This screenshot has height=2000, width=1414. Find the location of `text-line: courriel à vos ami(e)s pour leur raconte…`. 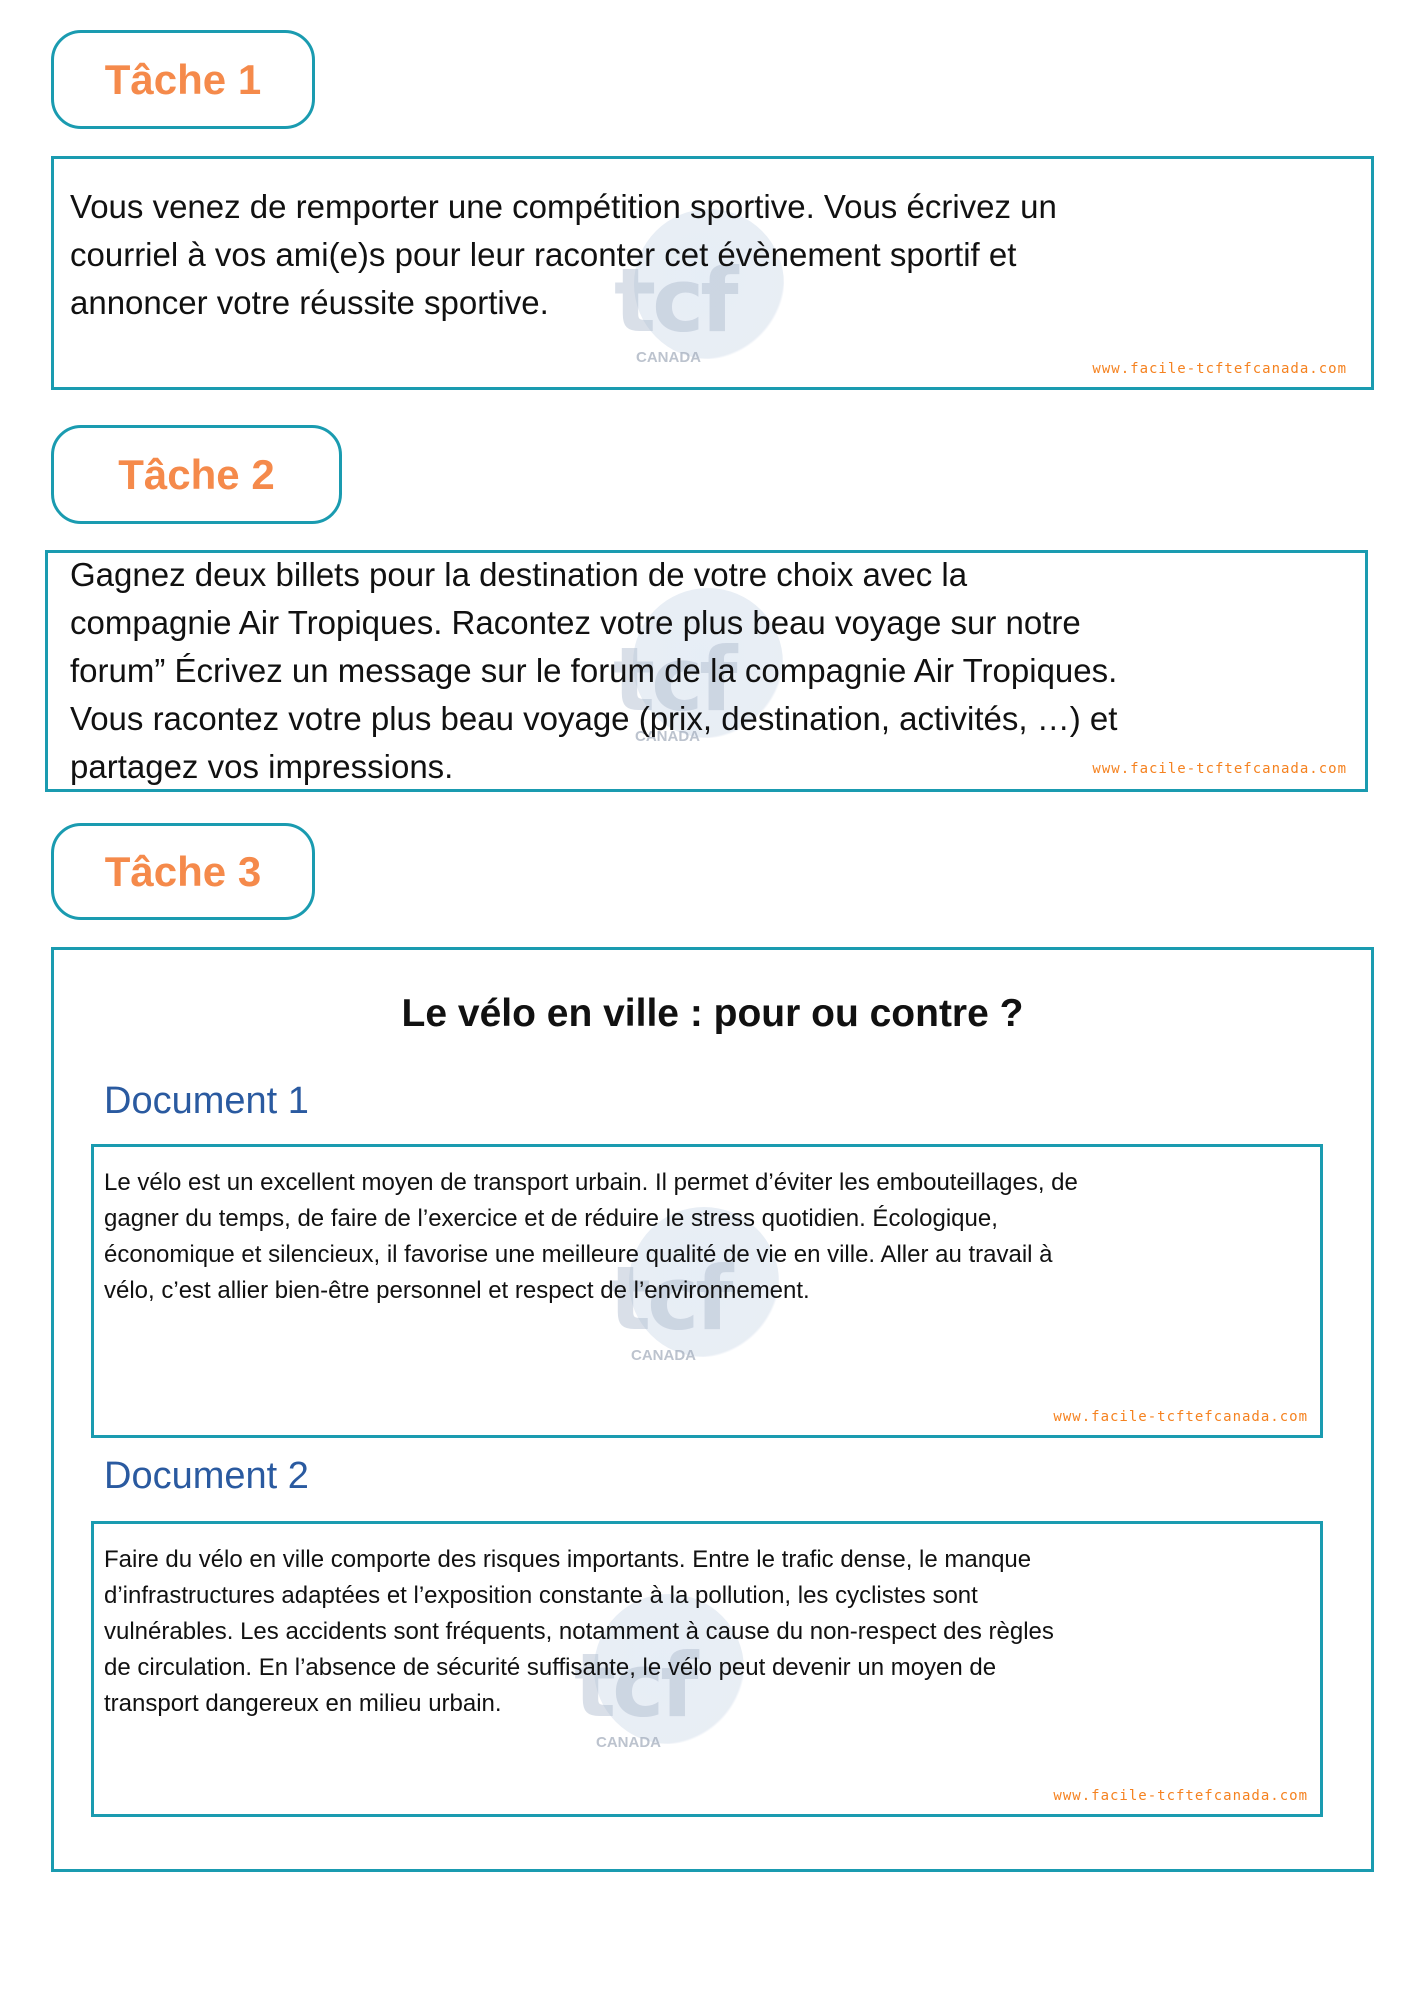

text-line: courriel à vos ami(e)s pour leur raconte… is located at coordinates (543, 254).